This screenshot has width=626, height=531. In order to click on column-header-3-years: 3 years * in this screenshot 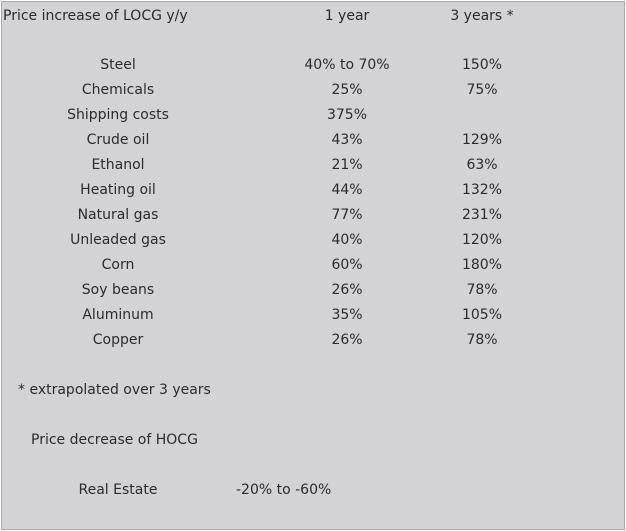, I will do `click(482, 16)`.